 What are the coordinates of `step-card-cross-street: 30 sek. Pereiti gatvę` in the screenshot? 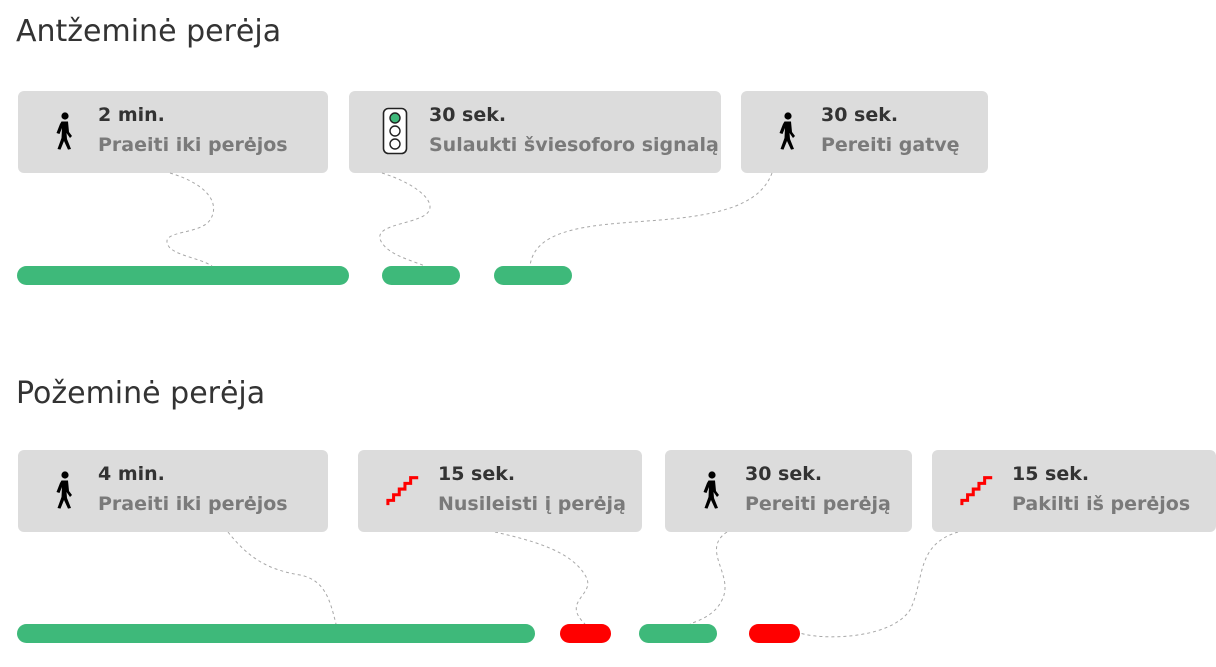 It's located at (864, 132).